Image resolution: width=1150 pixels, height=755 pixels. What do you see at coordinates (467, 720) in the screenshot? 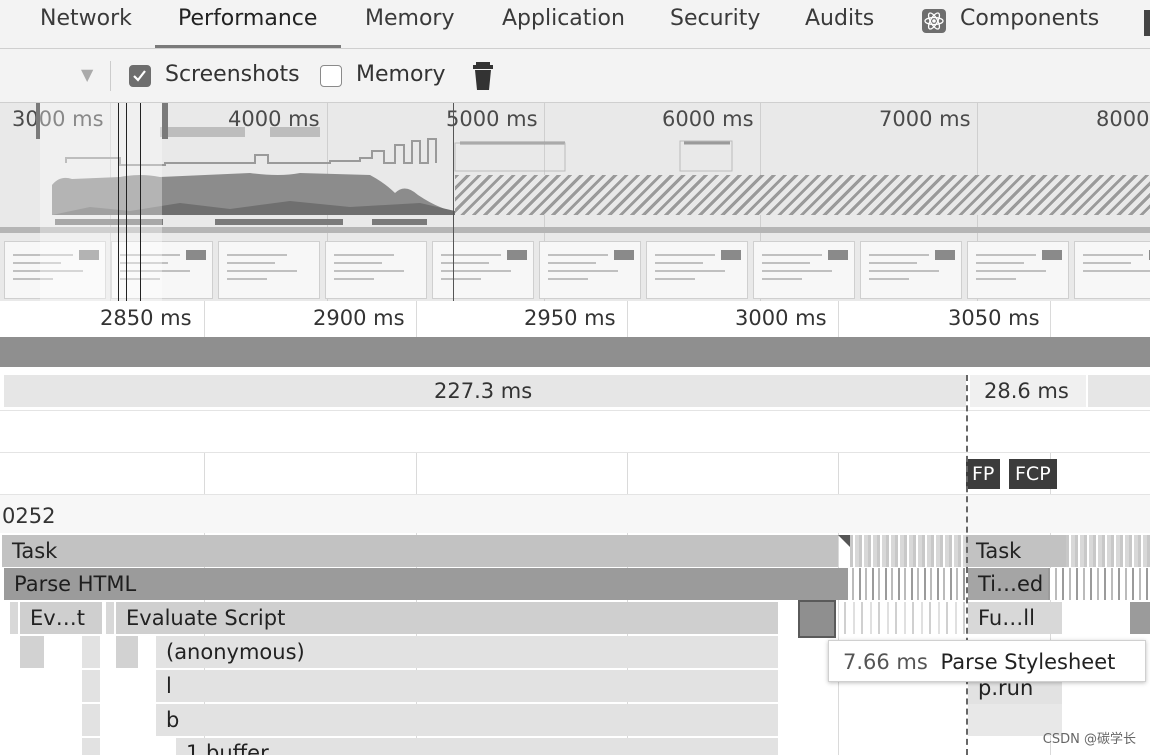
I see `flame-b: b` at bounding box center [467, 720].